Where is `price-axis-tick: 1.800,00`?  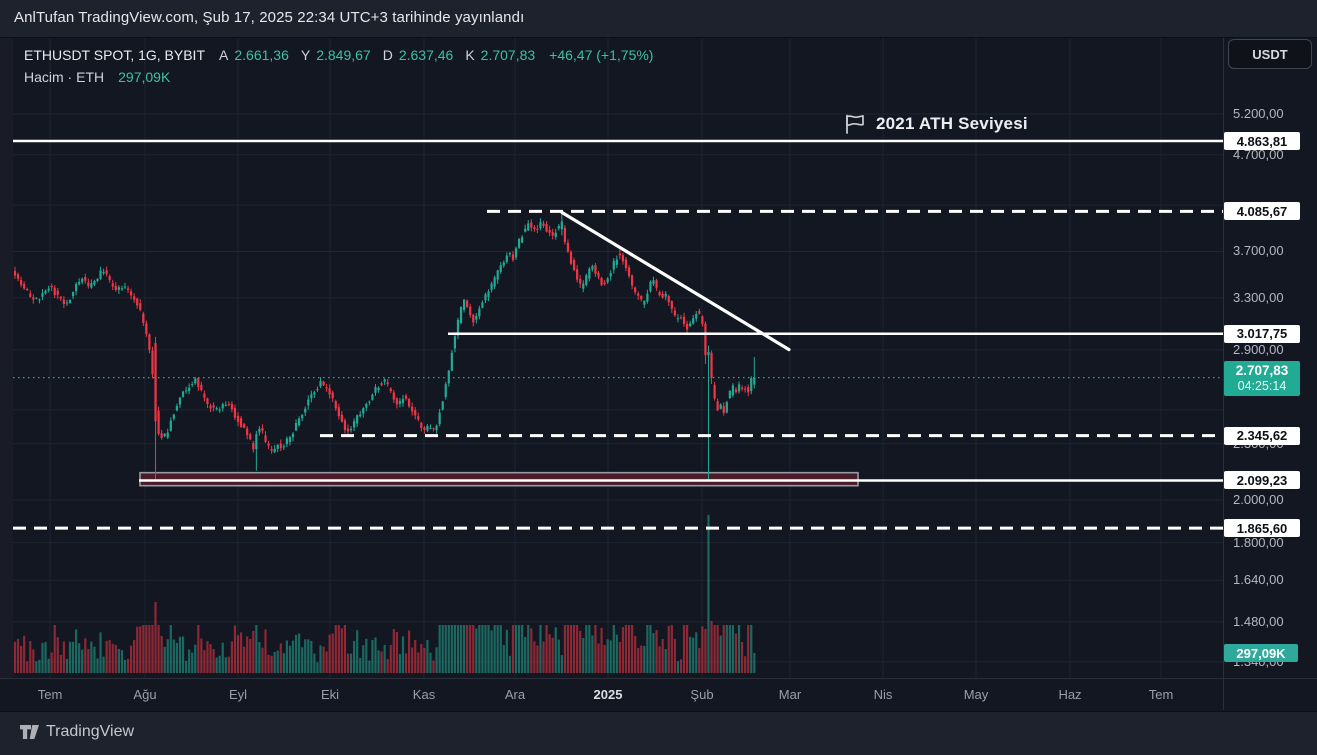 price-axis-tick: 1.800,00 is located at coordinates (1258, 542).